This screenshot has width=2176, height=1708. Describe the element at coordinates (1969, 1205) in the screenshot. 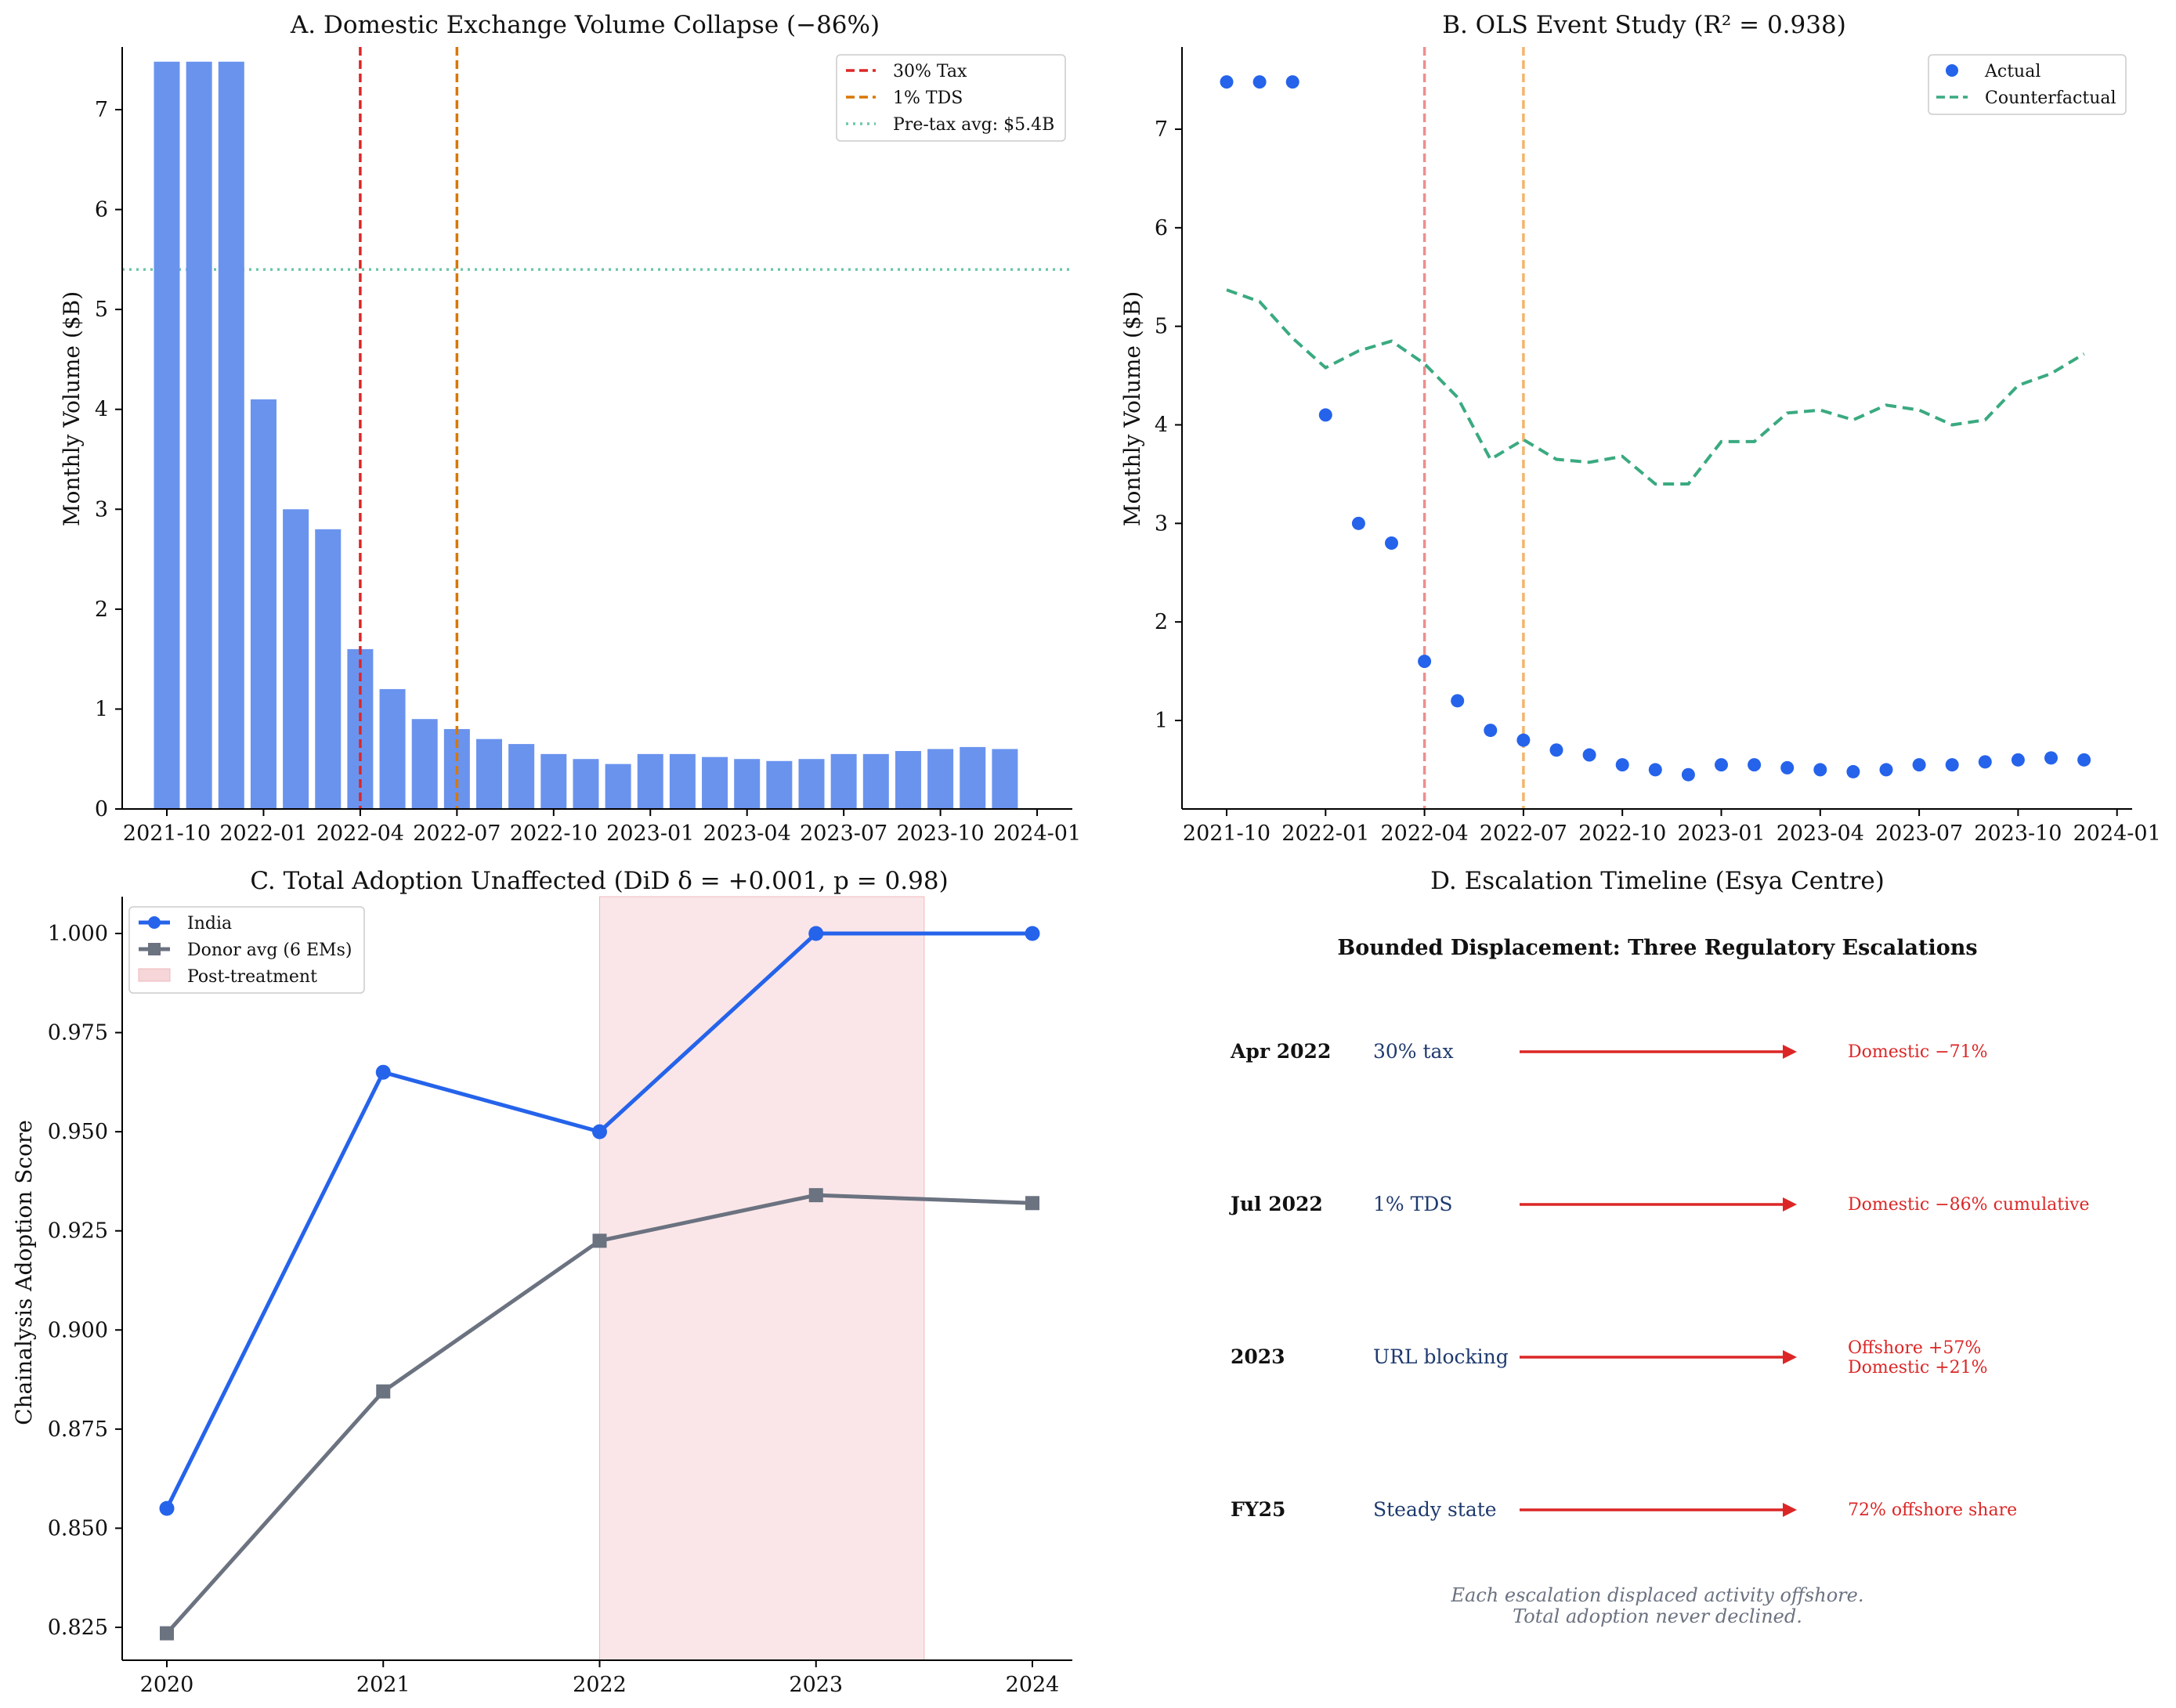

I see `row-2-effect: Domestic −86% cumulative` at that location.